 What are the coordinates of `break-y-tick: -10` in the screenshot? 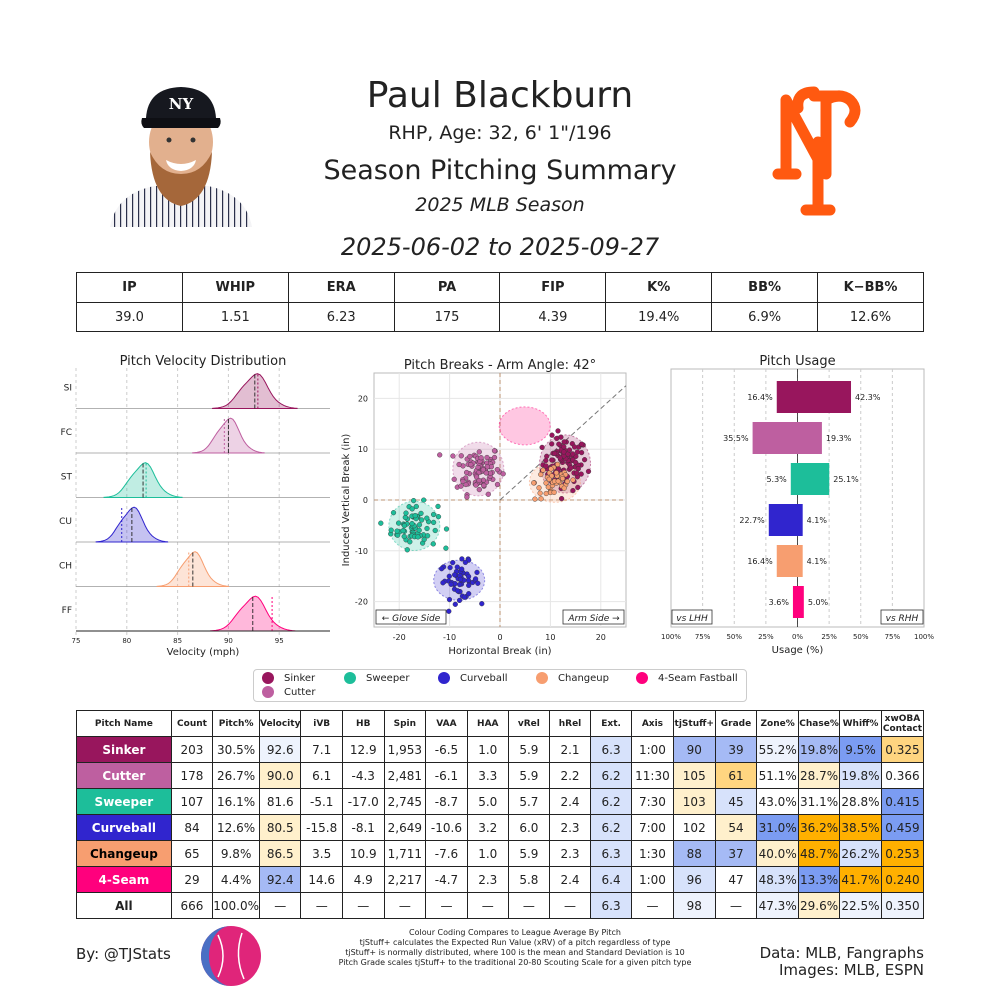 It's located at (361, 551).